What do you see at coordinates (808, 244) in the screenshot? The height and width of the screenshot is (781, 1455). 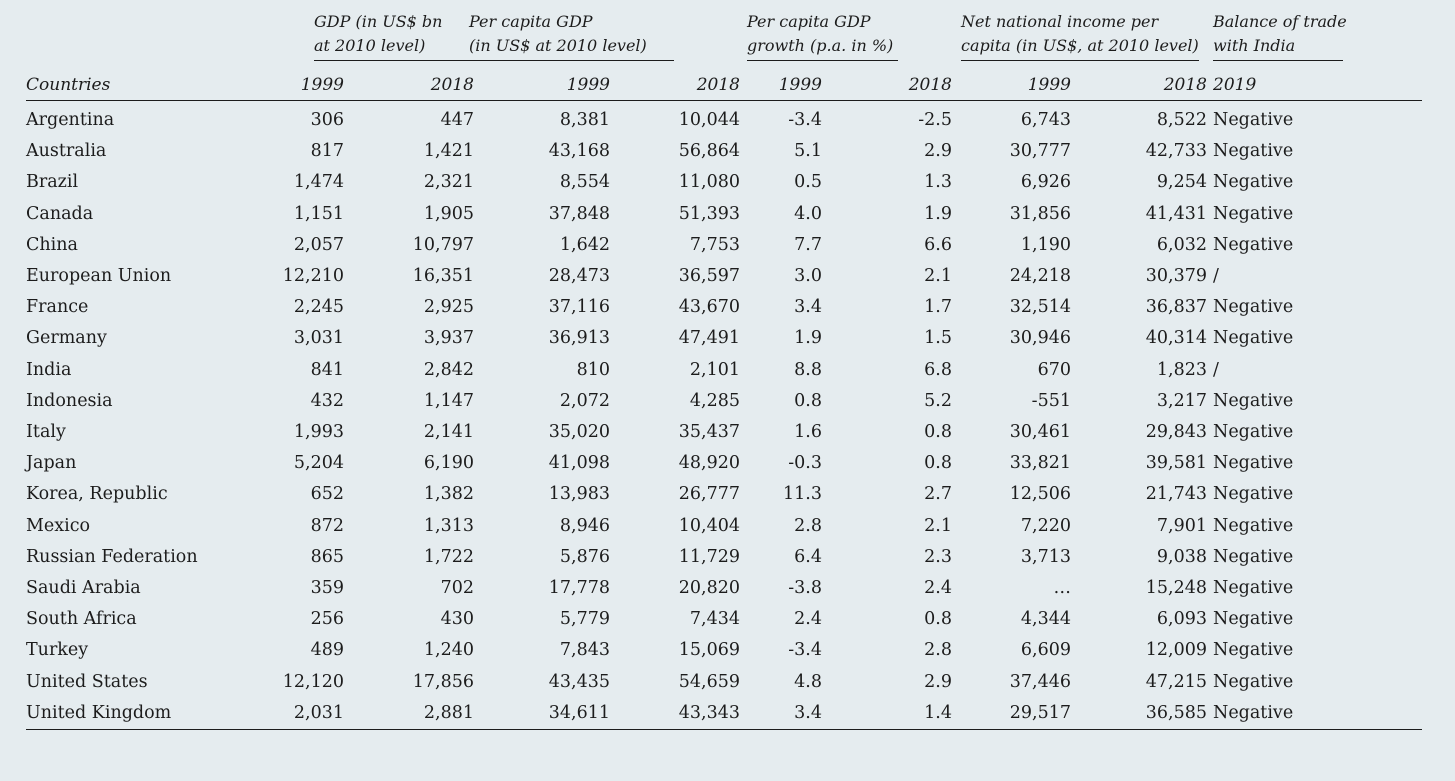 I see `value-cell: 7.7` at bounding box center [808, 244].